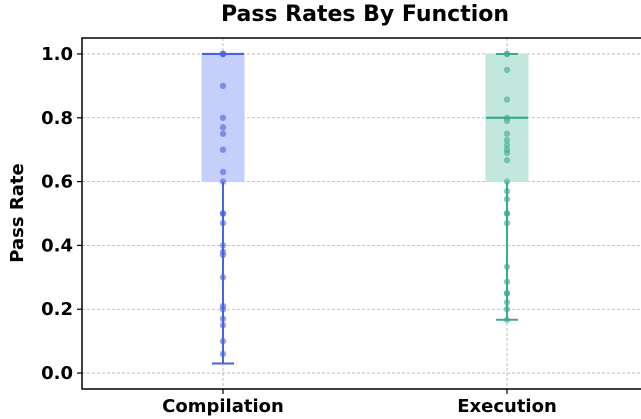 The width and height of the screenshot is (641, 419). I want to click on y-tick-label: 0.4, so click(57, 245).